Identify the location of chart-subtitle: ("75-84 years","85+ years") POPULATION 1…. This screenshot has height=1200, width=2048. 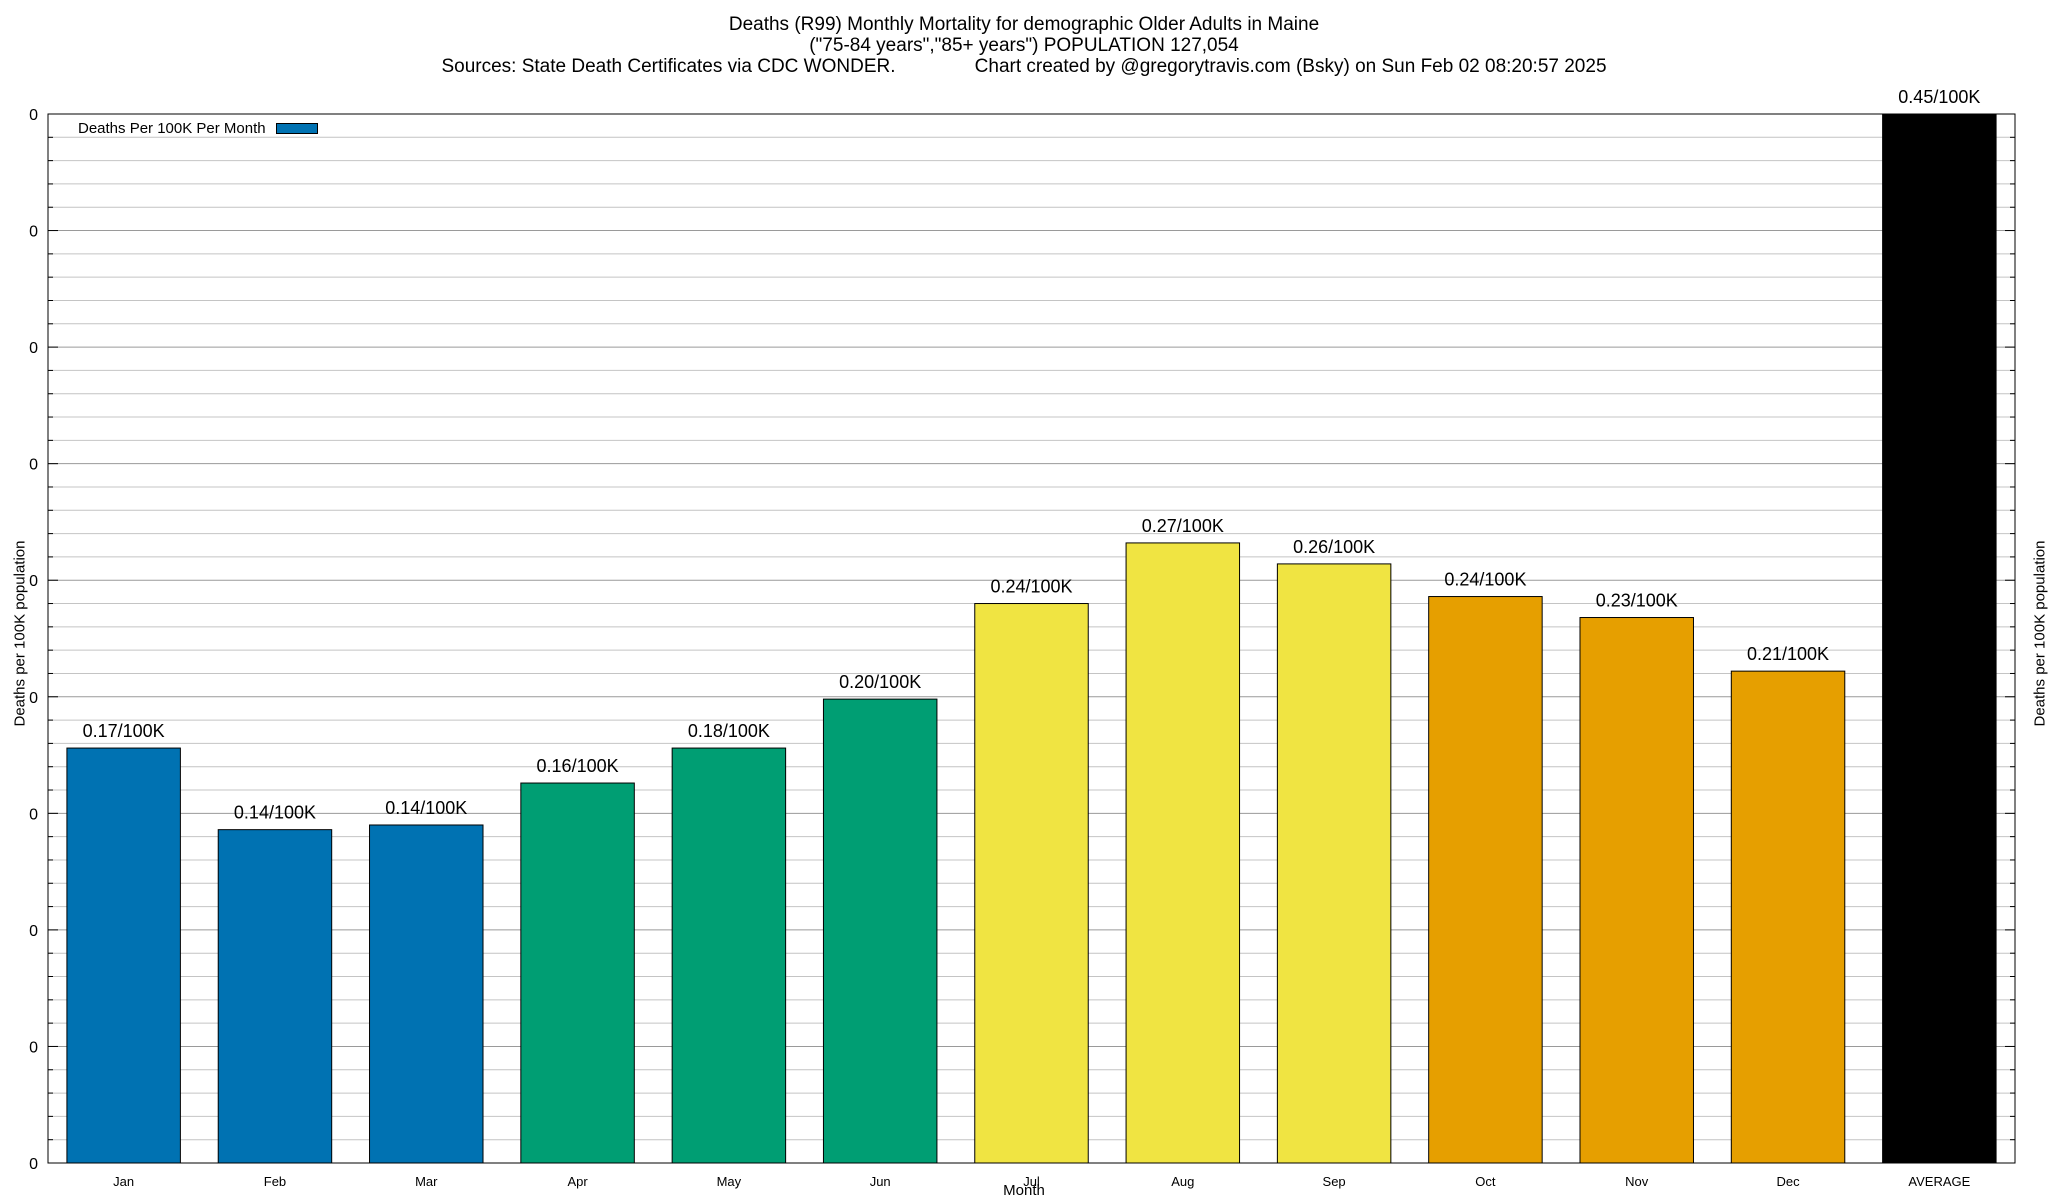
(1024, 45).